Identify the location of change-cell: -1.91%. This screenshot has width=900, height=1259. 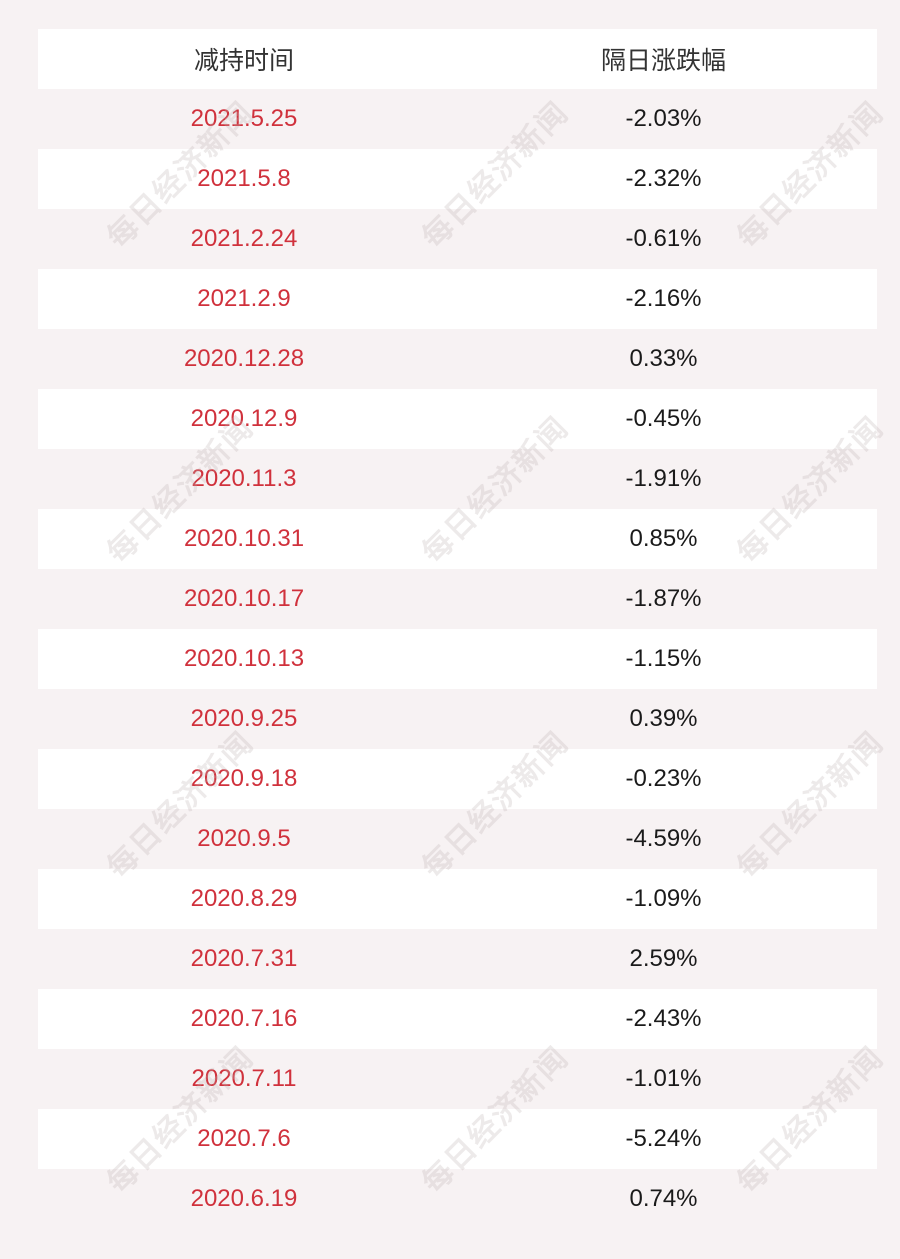
(663, 478).